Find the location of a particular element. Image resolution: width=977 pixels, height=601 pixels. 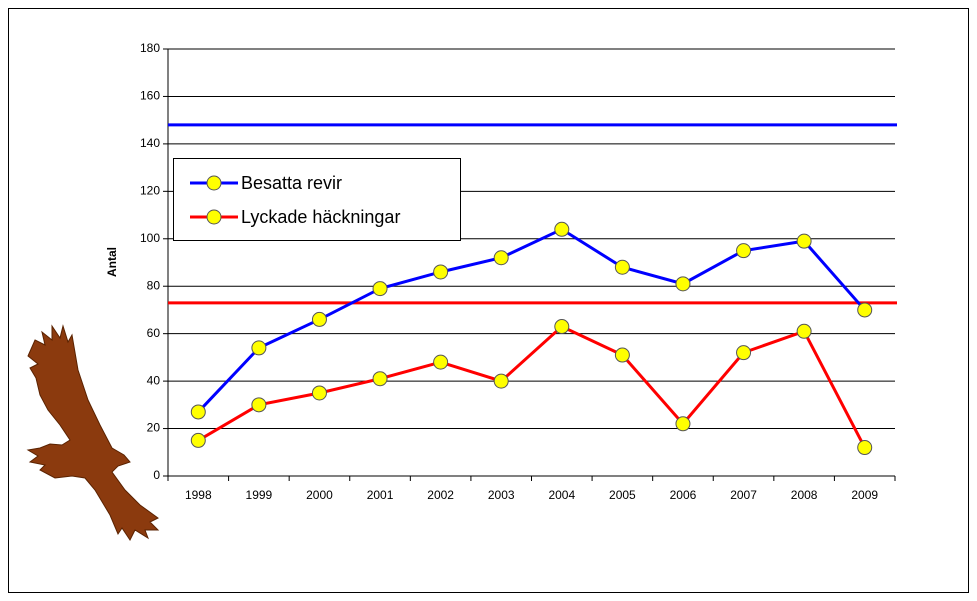

y-tick-label: 20 is located at coordinates (154, 428).